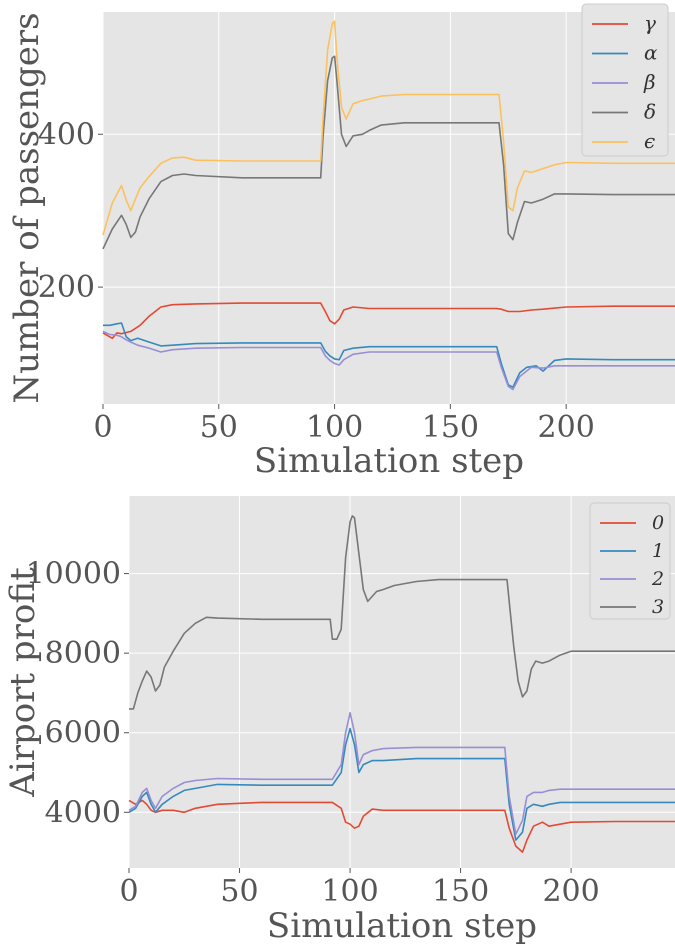  What do you see at coordinates (83, 653) in the screenshot?
I see `y-tick-label: 8000` at bounding box center [83, 653].